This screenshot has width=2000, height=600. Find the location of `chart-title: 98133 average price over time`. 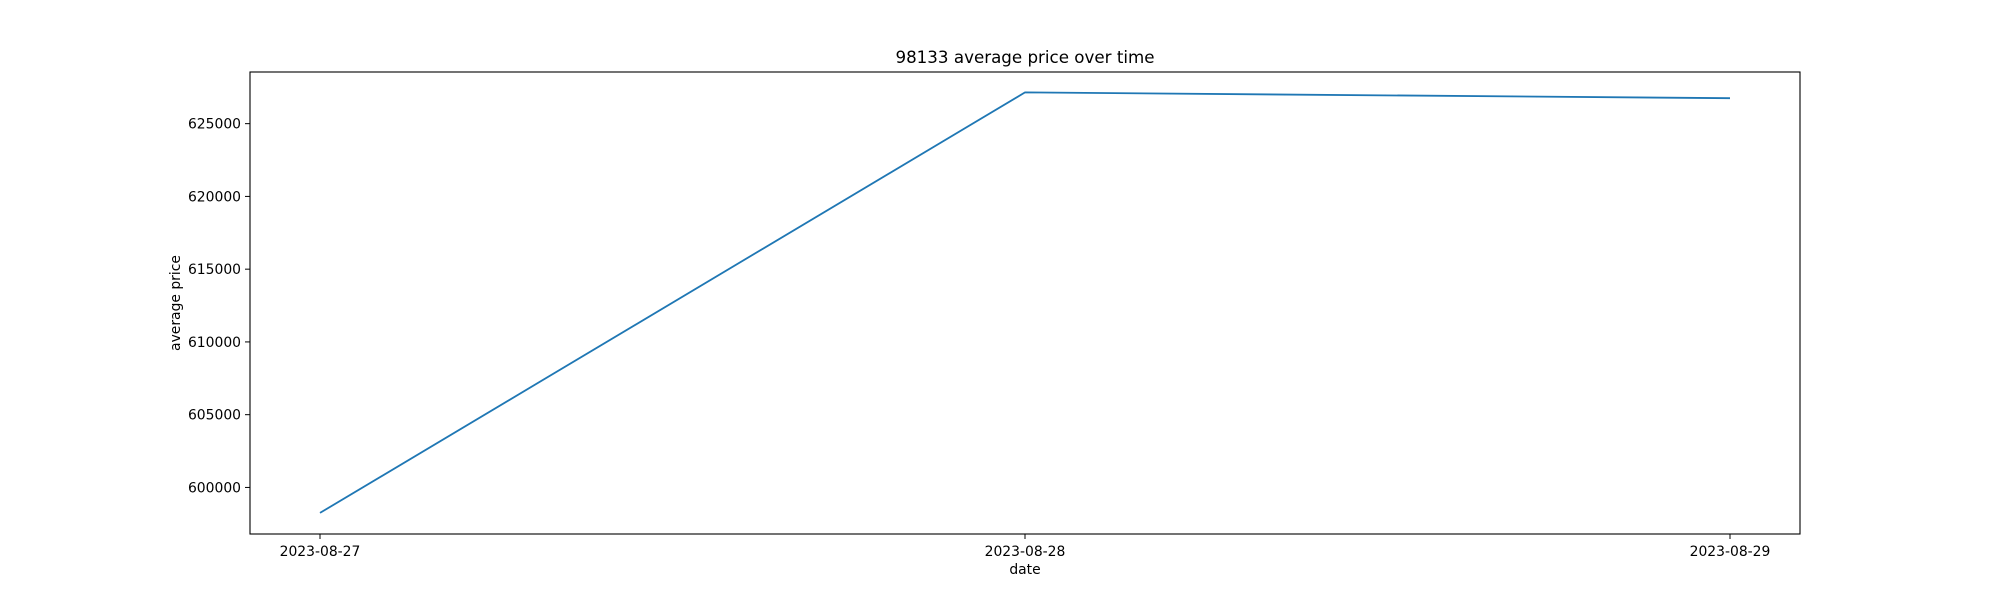

chart-title: 98133 average price over time is located at coordinates (1024, 57).